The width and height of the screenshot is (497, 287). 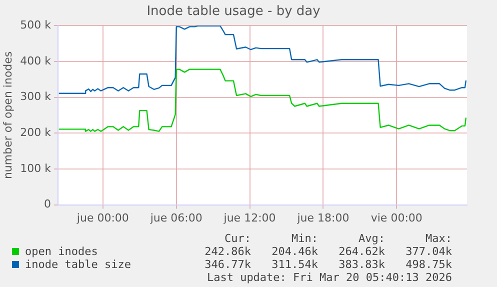 What do you see at coordinates (175, 217) in the screenshot?
I see `x-tick-label: jue 06:00` at bounding box center [175, 217].